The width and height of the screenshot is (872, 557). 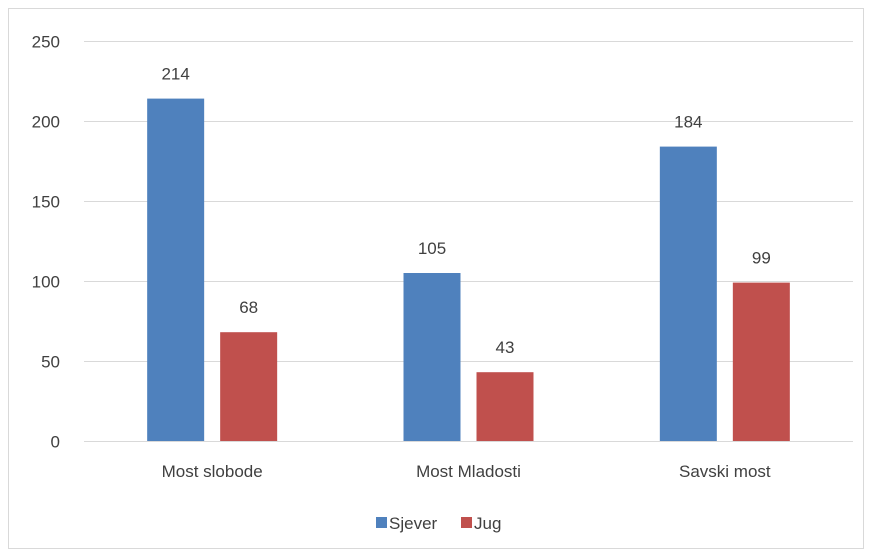 I want to click on data-label: 99, so click(x=761, y=258).